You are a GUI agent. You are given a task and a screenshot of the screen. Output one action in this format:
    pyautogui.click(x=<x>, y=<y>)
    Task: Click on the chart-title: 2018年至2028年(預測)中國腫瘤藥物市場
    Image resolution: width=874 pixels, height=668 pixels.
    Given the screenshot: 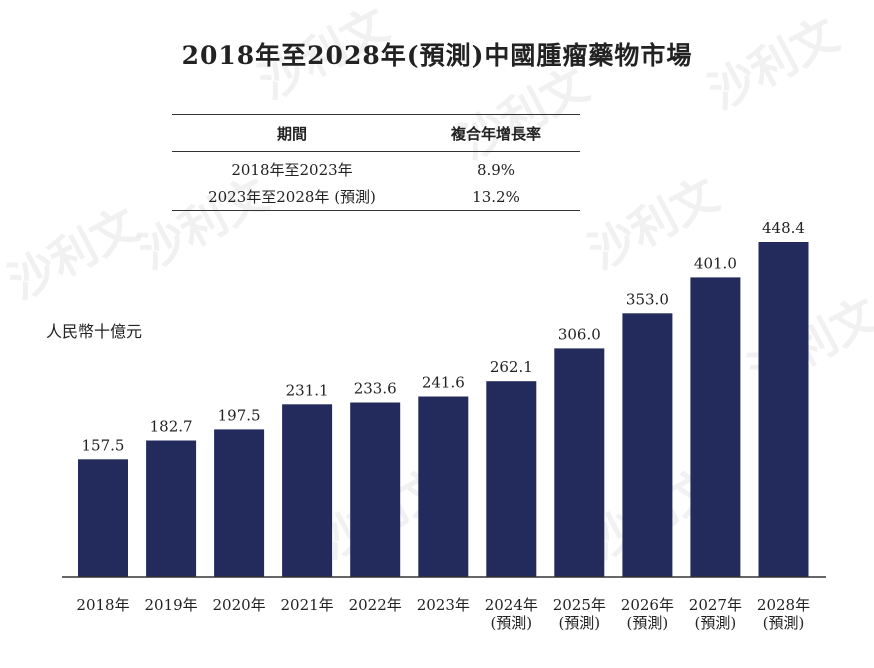 What is the action you would take?
    pyautogui.click(x=437, y=55)
    